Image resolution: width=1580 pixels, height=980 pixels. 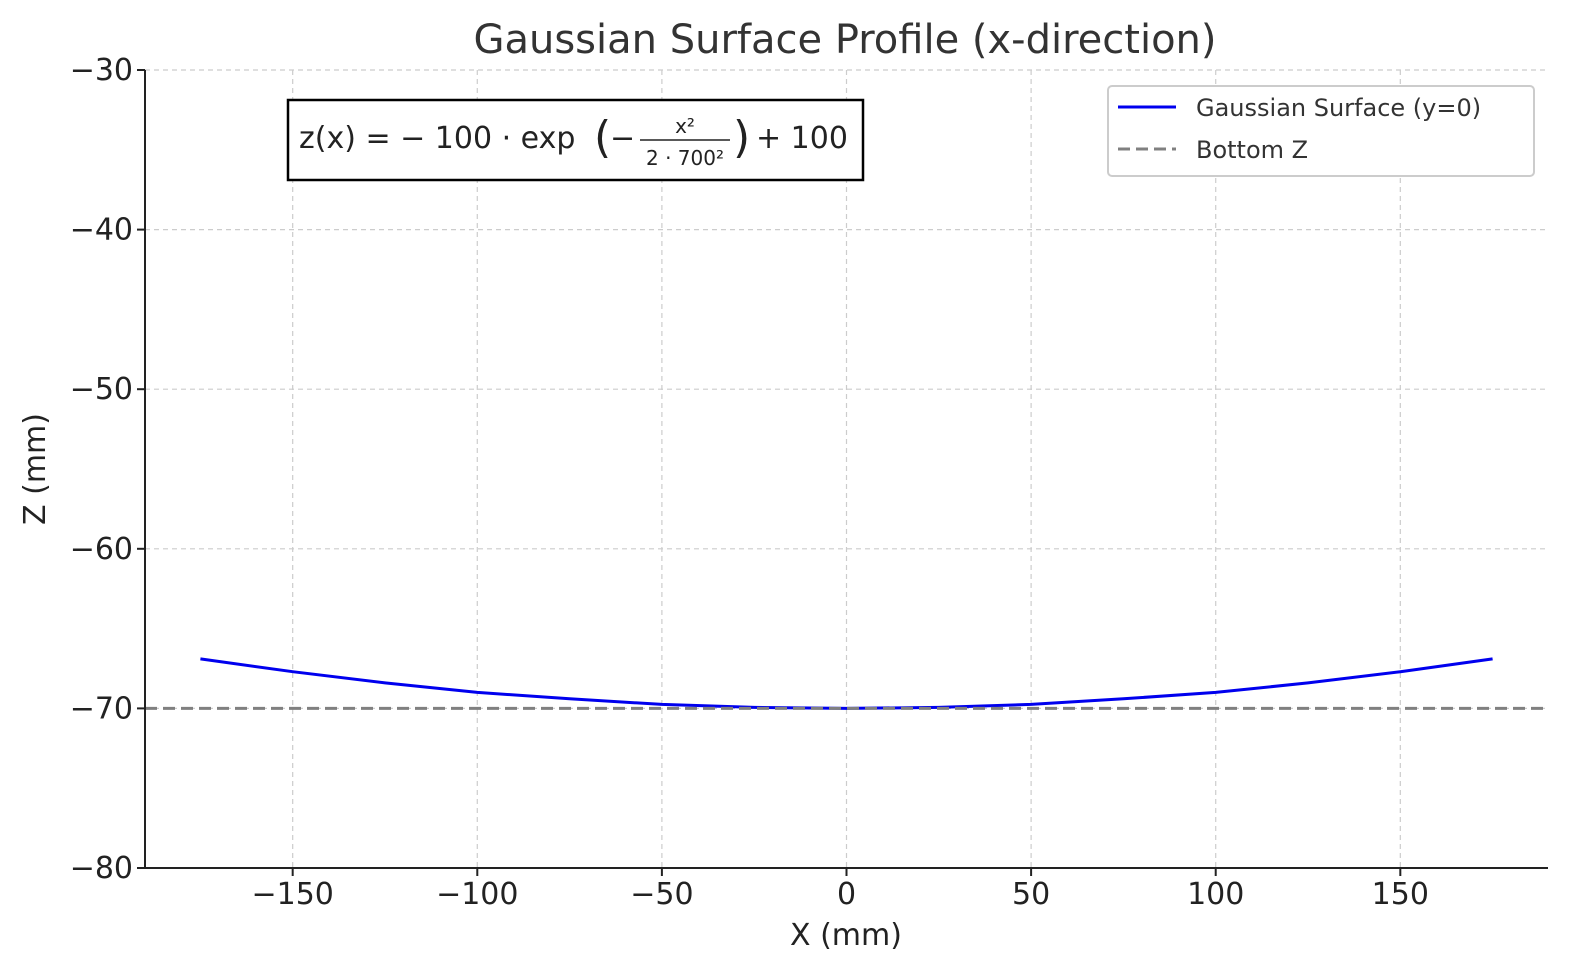 I want to click on legend-box, so click(x=1321, y=131).